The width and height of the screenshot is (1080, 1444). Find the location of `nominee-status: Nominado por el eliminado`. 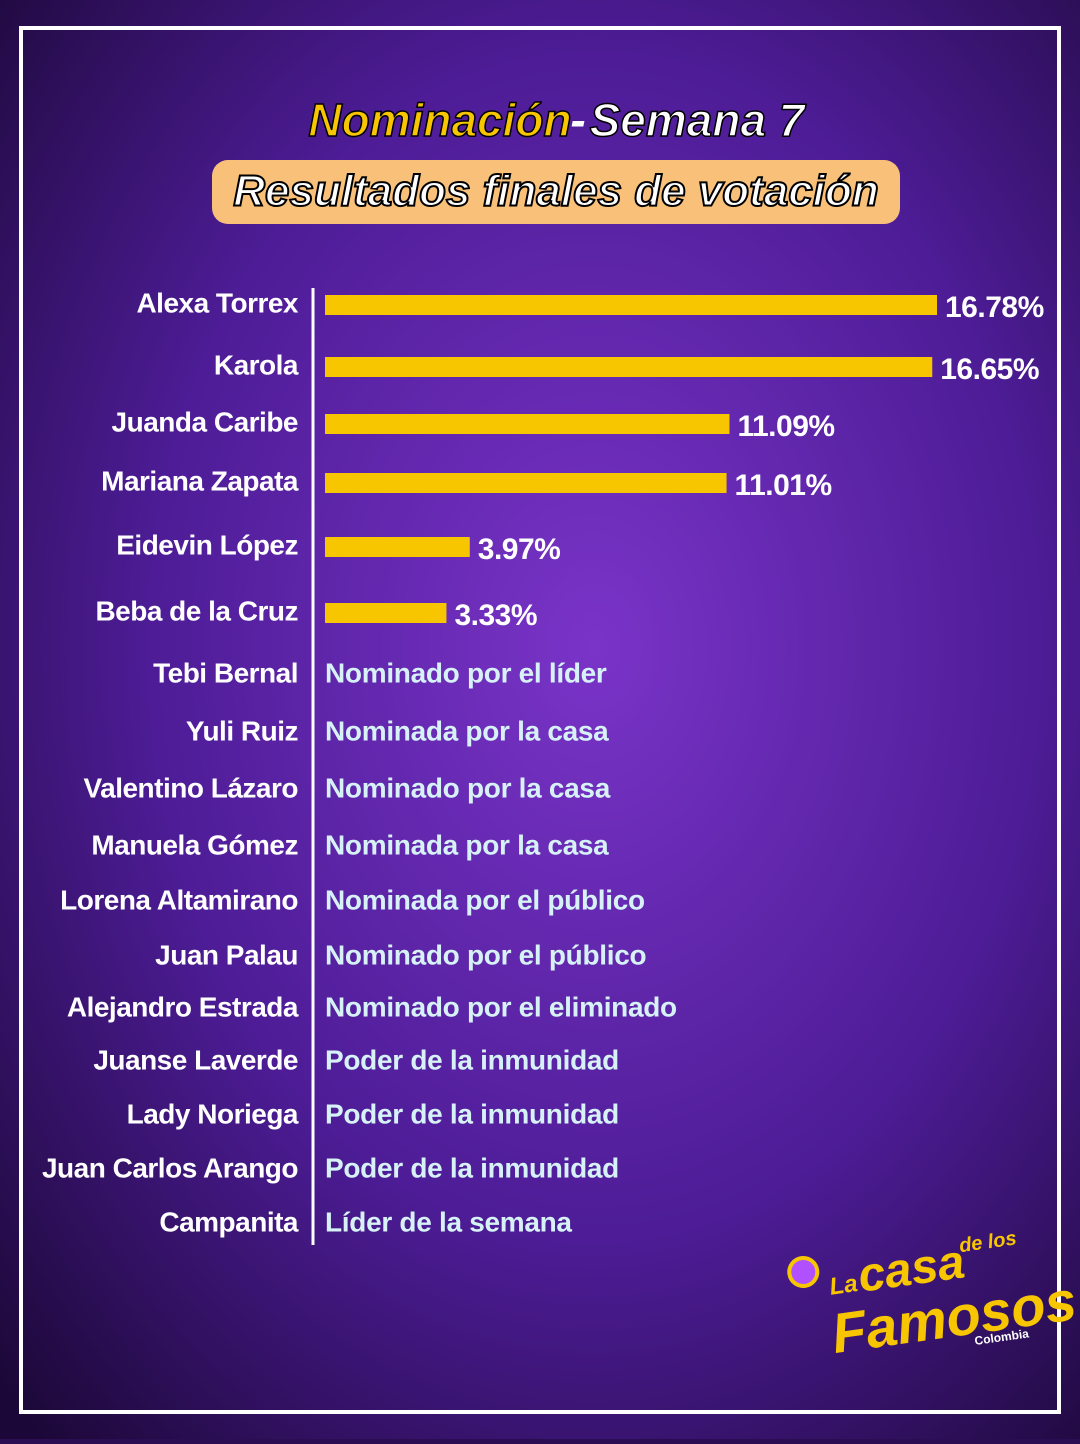

nominee-status: Nominado por el eliminado is located at coordinates (501, 1006).